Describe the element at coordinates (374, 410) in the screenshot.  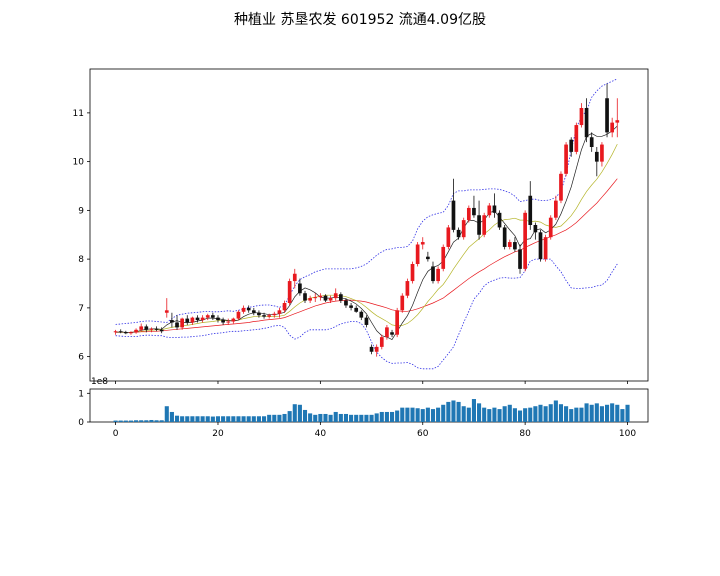
I see `x-axis: 0 20 40 60 80 100` at that location.